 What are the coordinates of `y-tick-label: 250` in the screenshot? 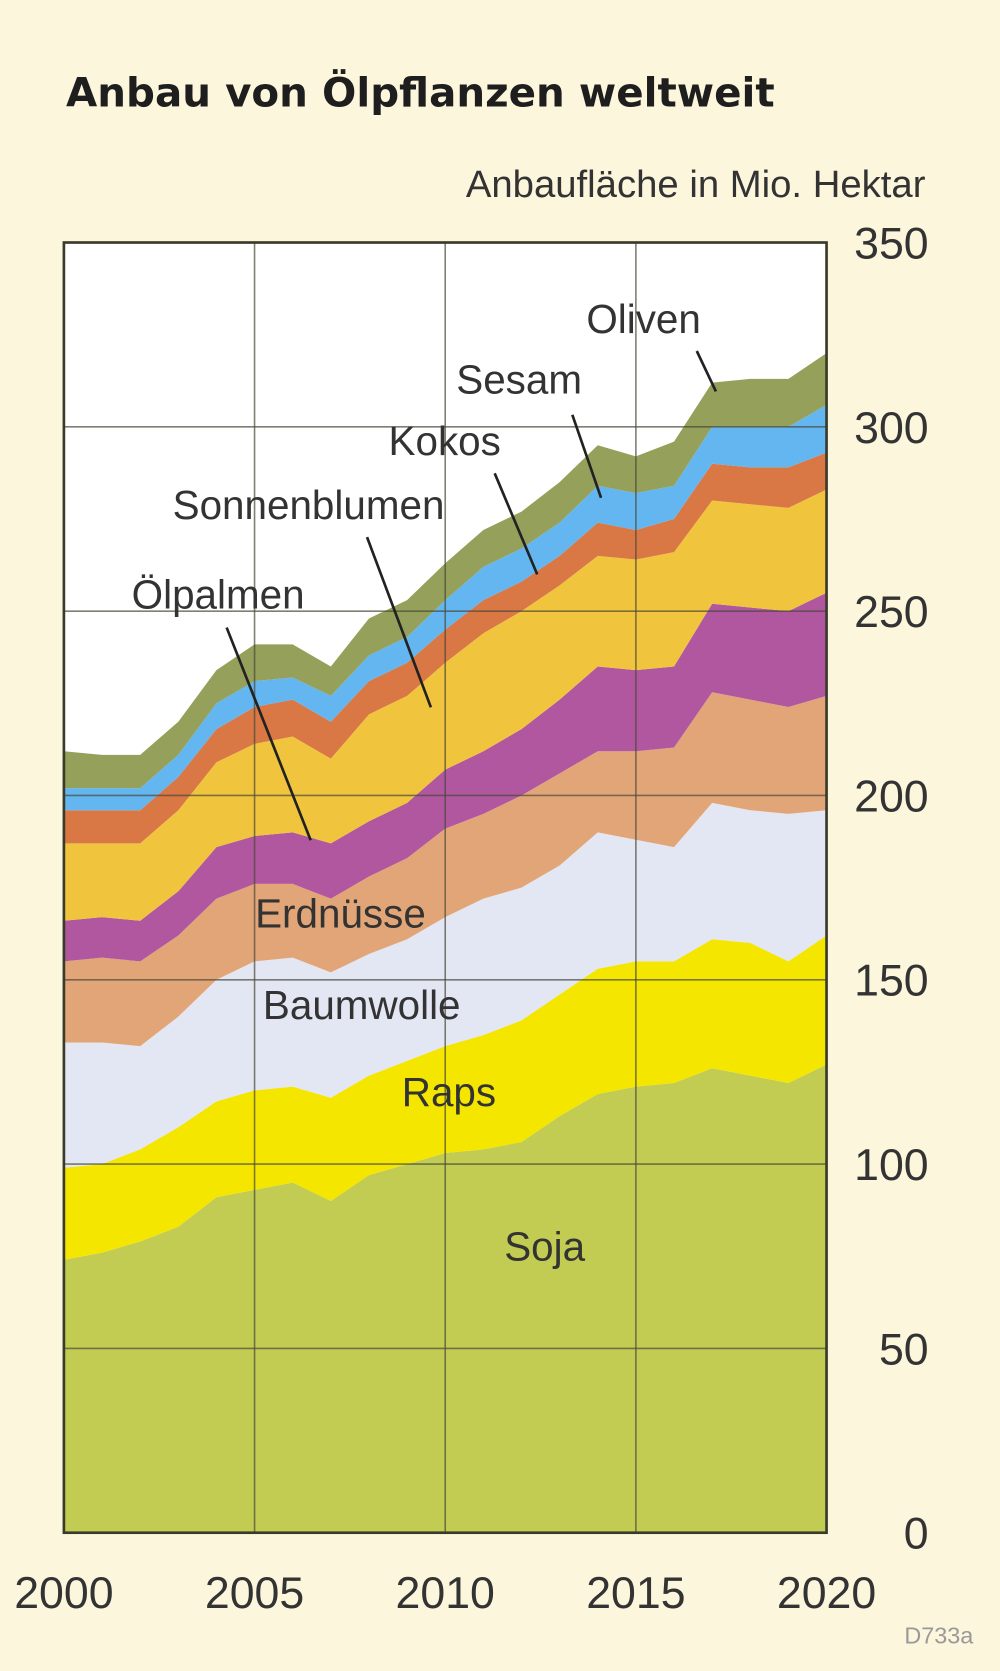 It's located at (891, 612).